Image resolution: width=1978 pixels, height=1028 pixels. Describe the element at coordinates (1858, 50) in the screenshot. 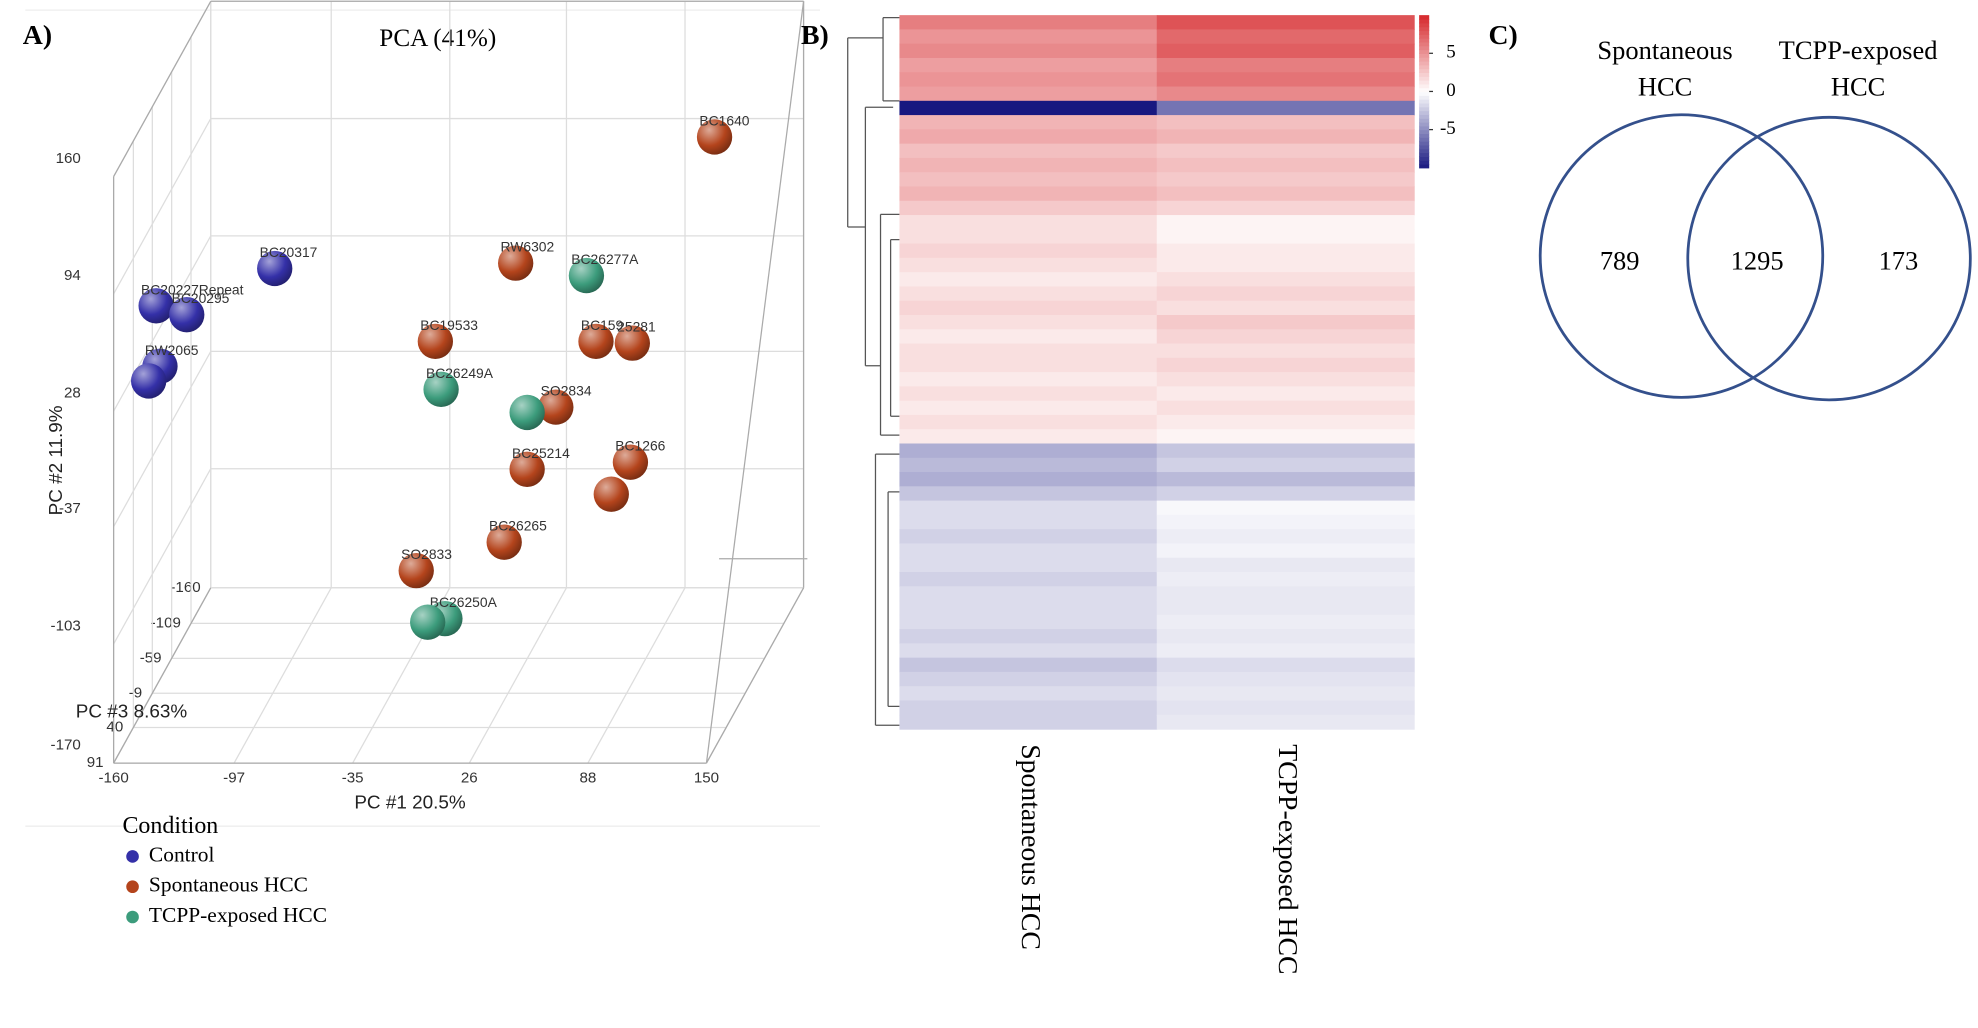

I see `set-label: TCPP-exposed` at that location.